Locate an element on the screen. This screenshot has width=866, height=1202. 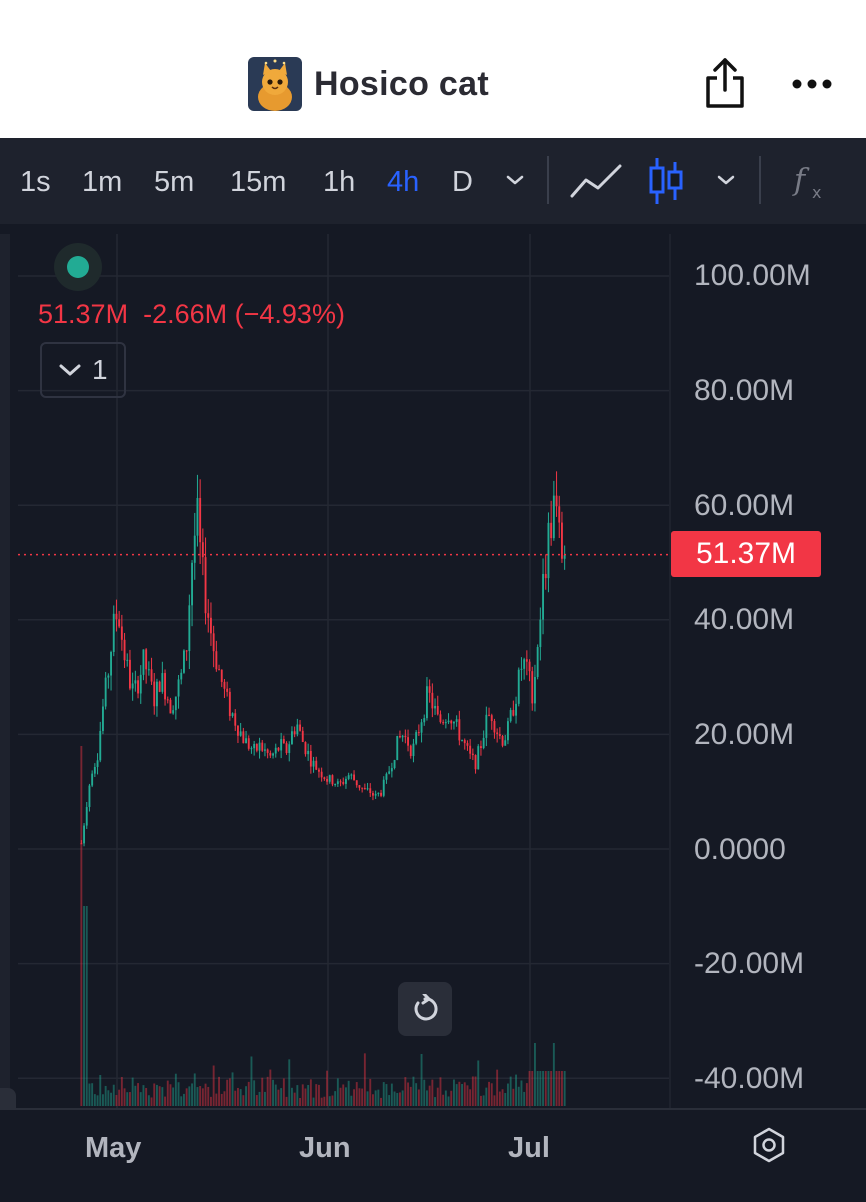
y-axis-label: 80.00M is located at coordinates (744, 390).